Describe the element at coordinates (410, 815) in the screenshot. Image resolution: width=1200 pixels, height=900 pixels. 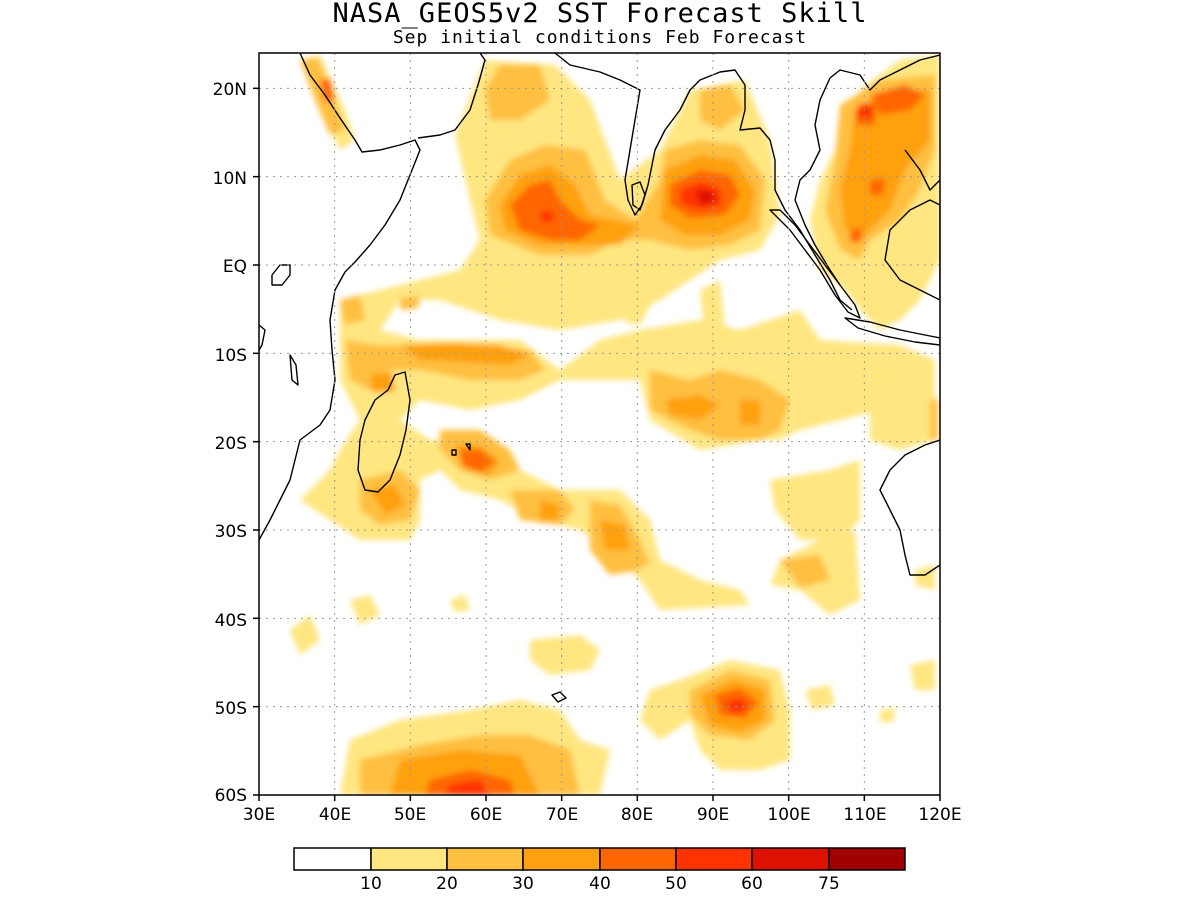
I see `lon-tick-label: 50E` at that location.